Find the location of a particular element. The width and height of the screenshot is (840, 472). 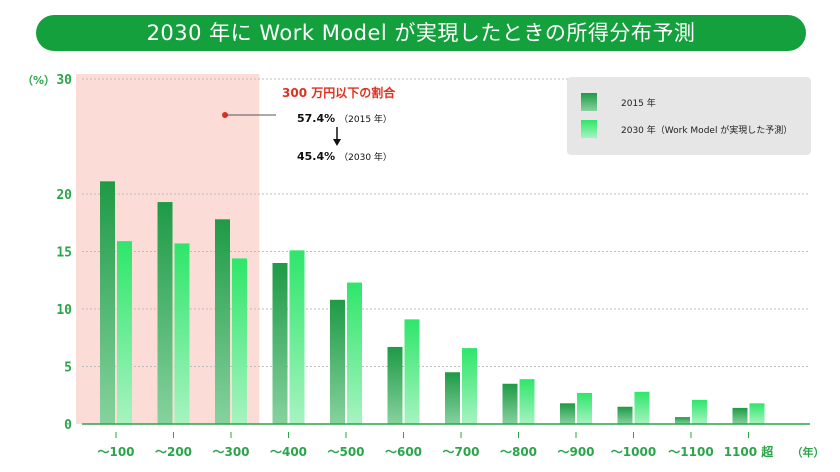

x-tick-label: 〜800 is located at coordinates (518, 452).